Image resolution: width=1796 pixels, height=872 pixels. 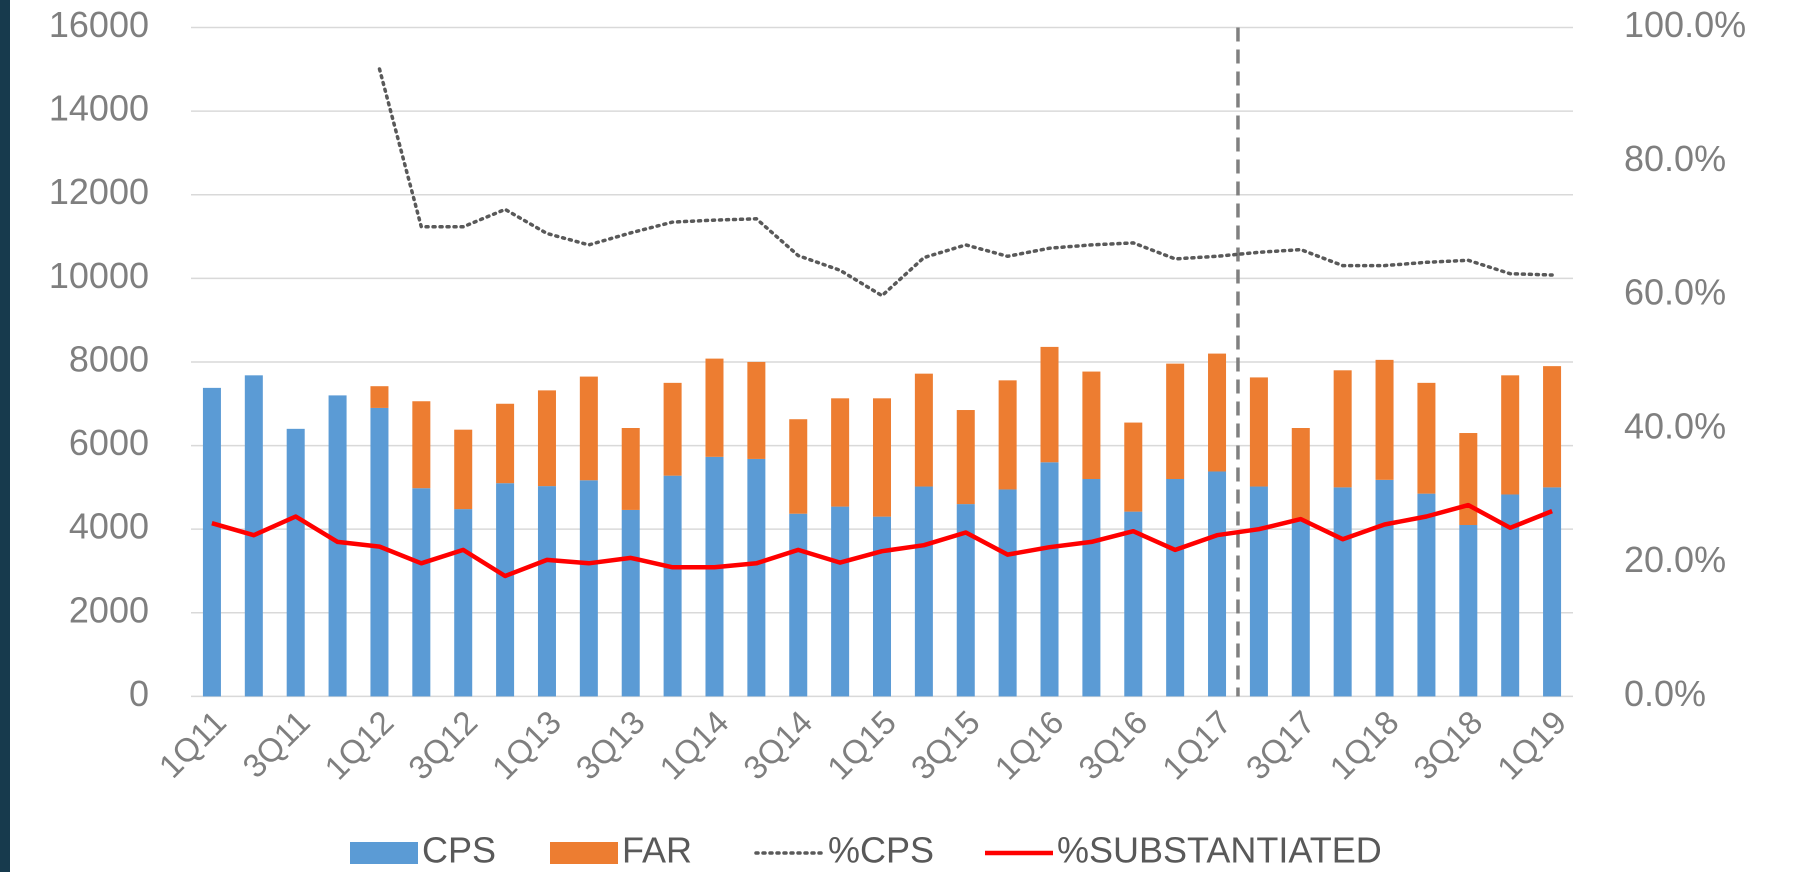 What do you see at coordinates (99, 191) in the screenshot?
I see `y-tick-label: 12000` at bounding box center [99, 191].